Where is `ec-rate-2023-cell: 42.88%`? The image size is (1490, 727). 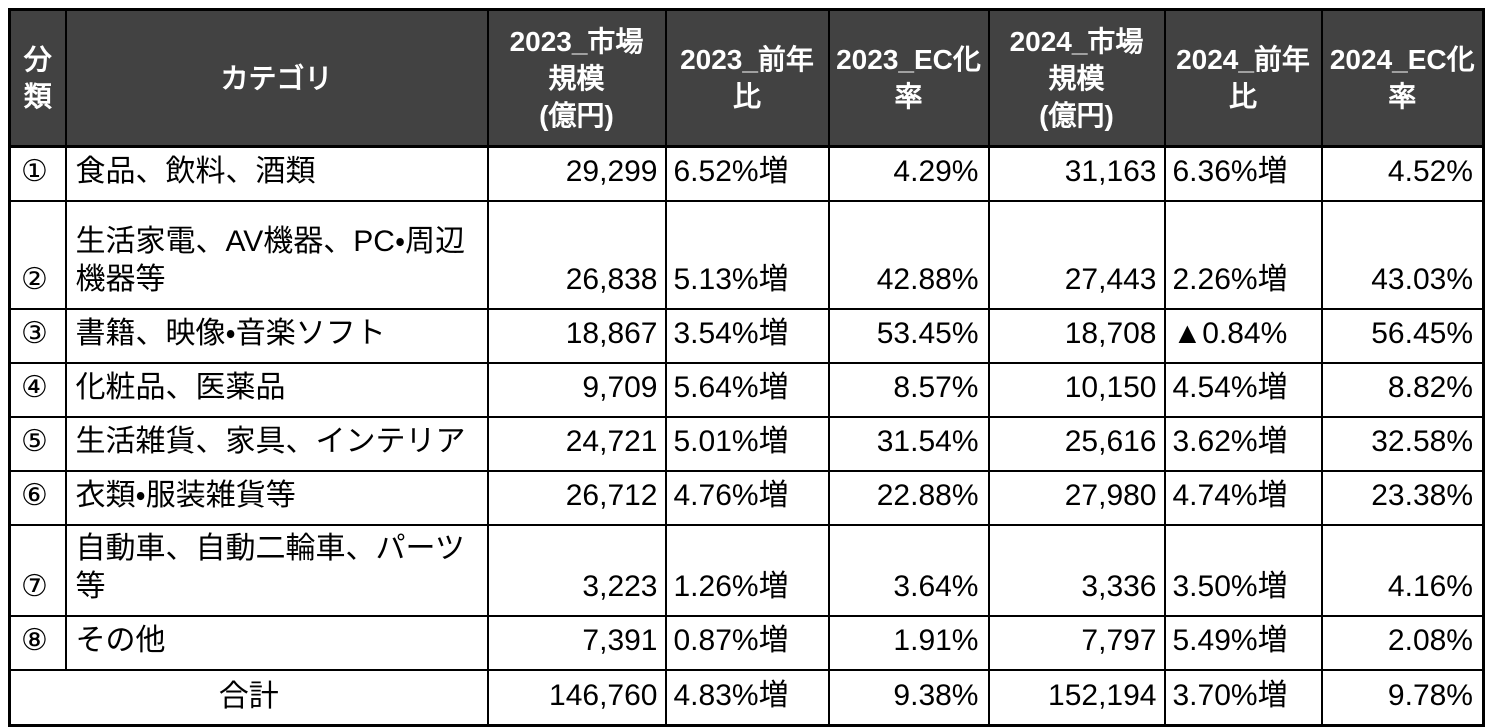
ec-rate-2023-cell: 42.88% is located at coordinates (908, 254).